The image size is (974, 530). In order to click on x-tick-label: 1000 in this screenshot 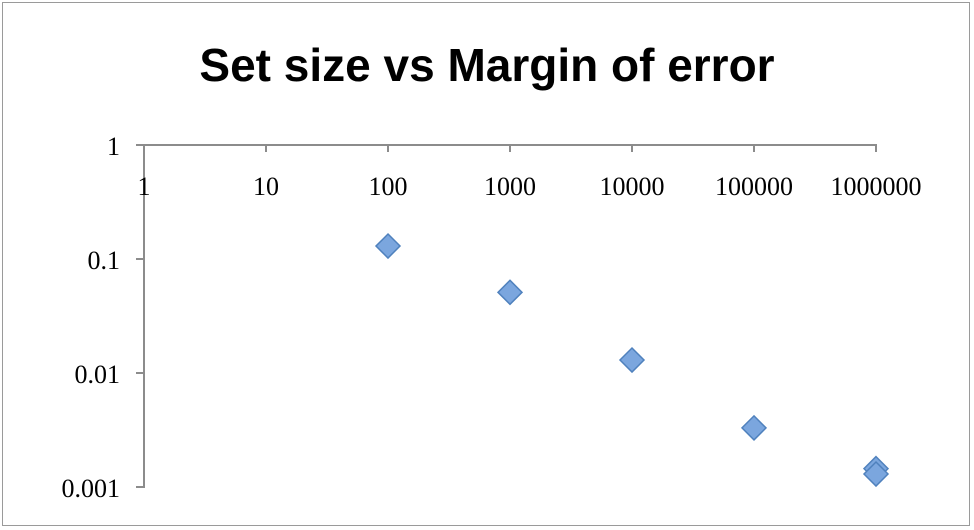, I will do `click(510, 186)`.